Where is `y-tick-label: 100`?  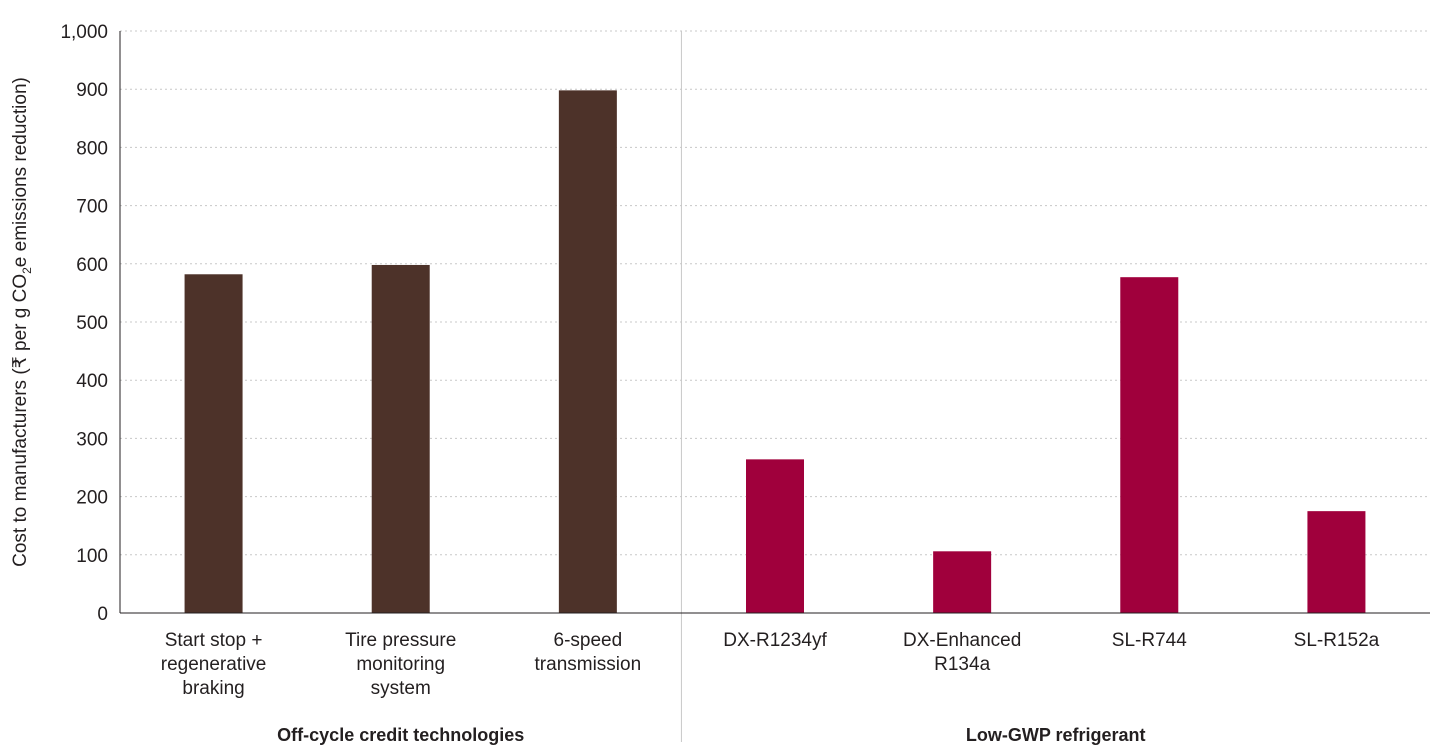 y-tick-label: 100 is located at coordinates (92, 556).